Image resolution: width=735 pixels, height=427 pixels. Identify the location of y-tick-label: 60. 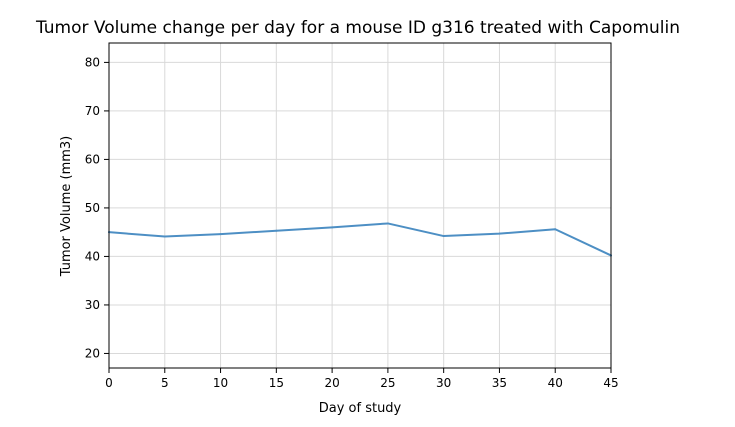
(92, 159).